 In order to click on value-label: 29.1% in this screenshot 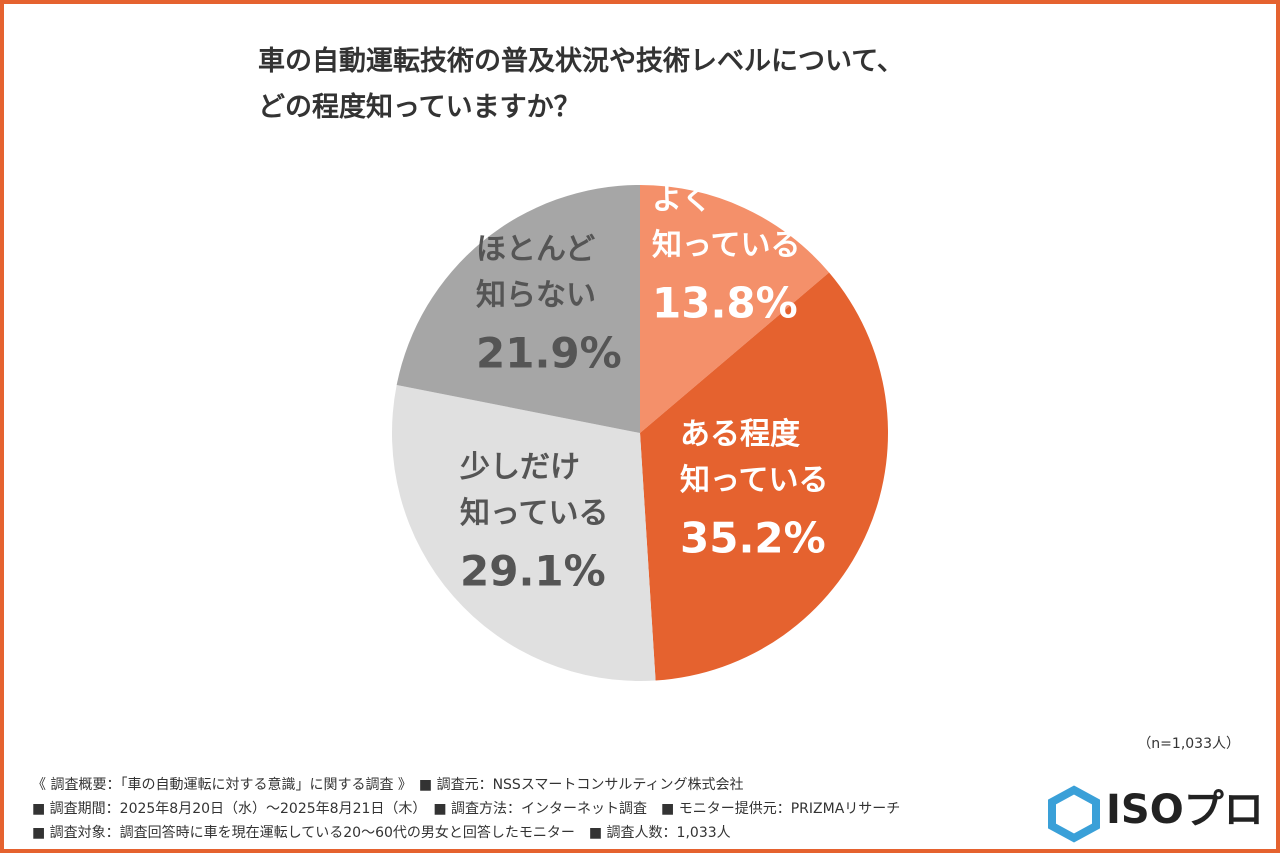, I will do `click(533, 571)`.